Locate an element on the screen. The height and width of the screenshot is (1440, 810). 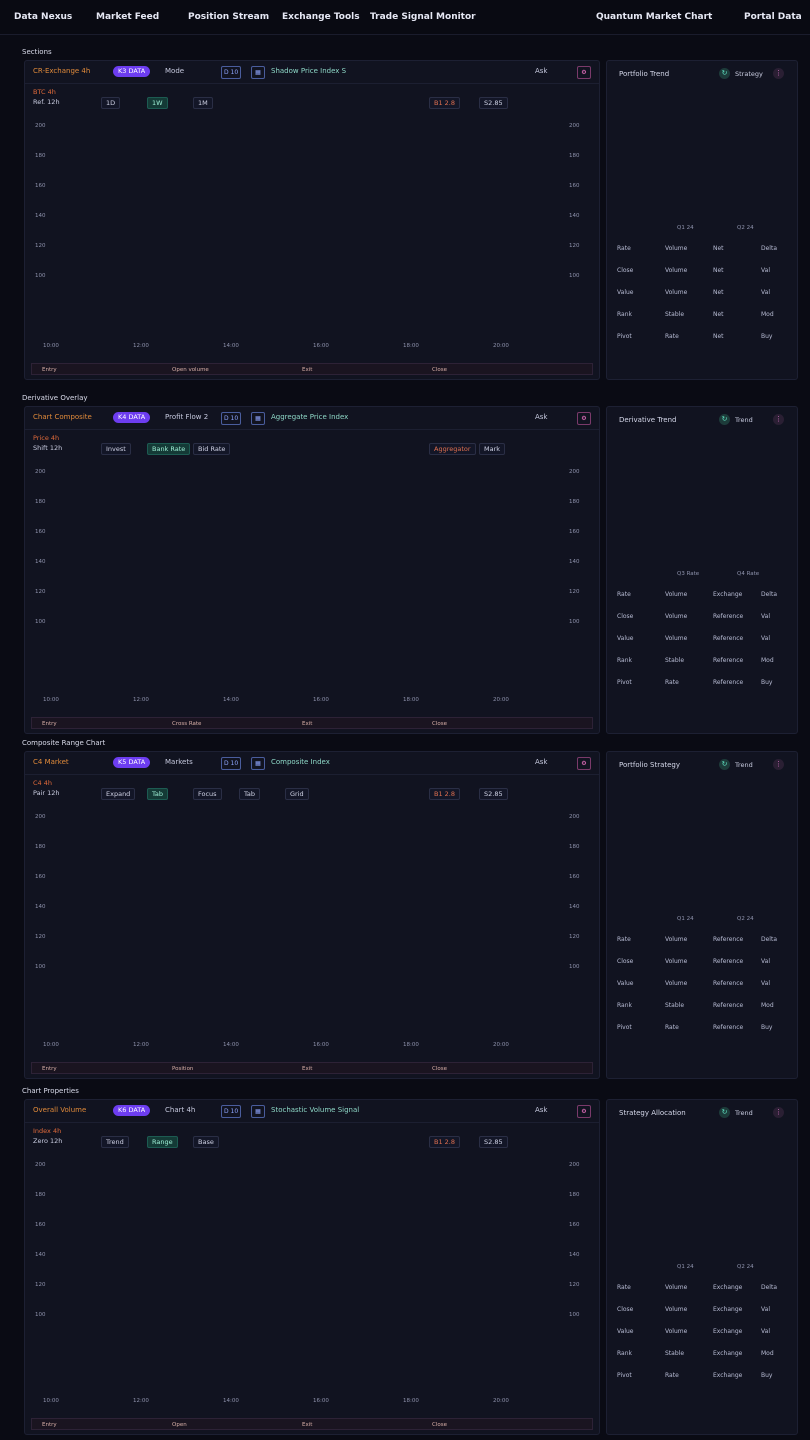
data-pill: K4 DATA is located at coordinates (132, 417).